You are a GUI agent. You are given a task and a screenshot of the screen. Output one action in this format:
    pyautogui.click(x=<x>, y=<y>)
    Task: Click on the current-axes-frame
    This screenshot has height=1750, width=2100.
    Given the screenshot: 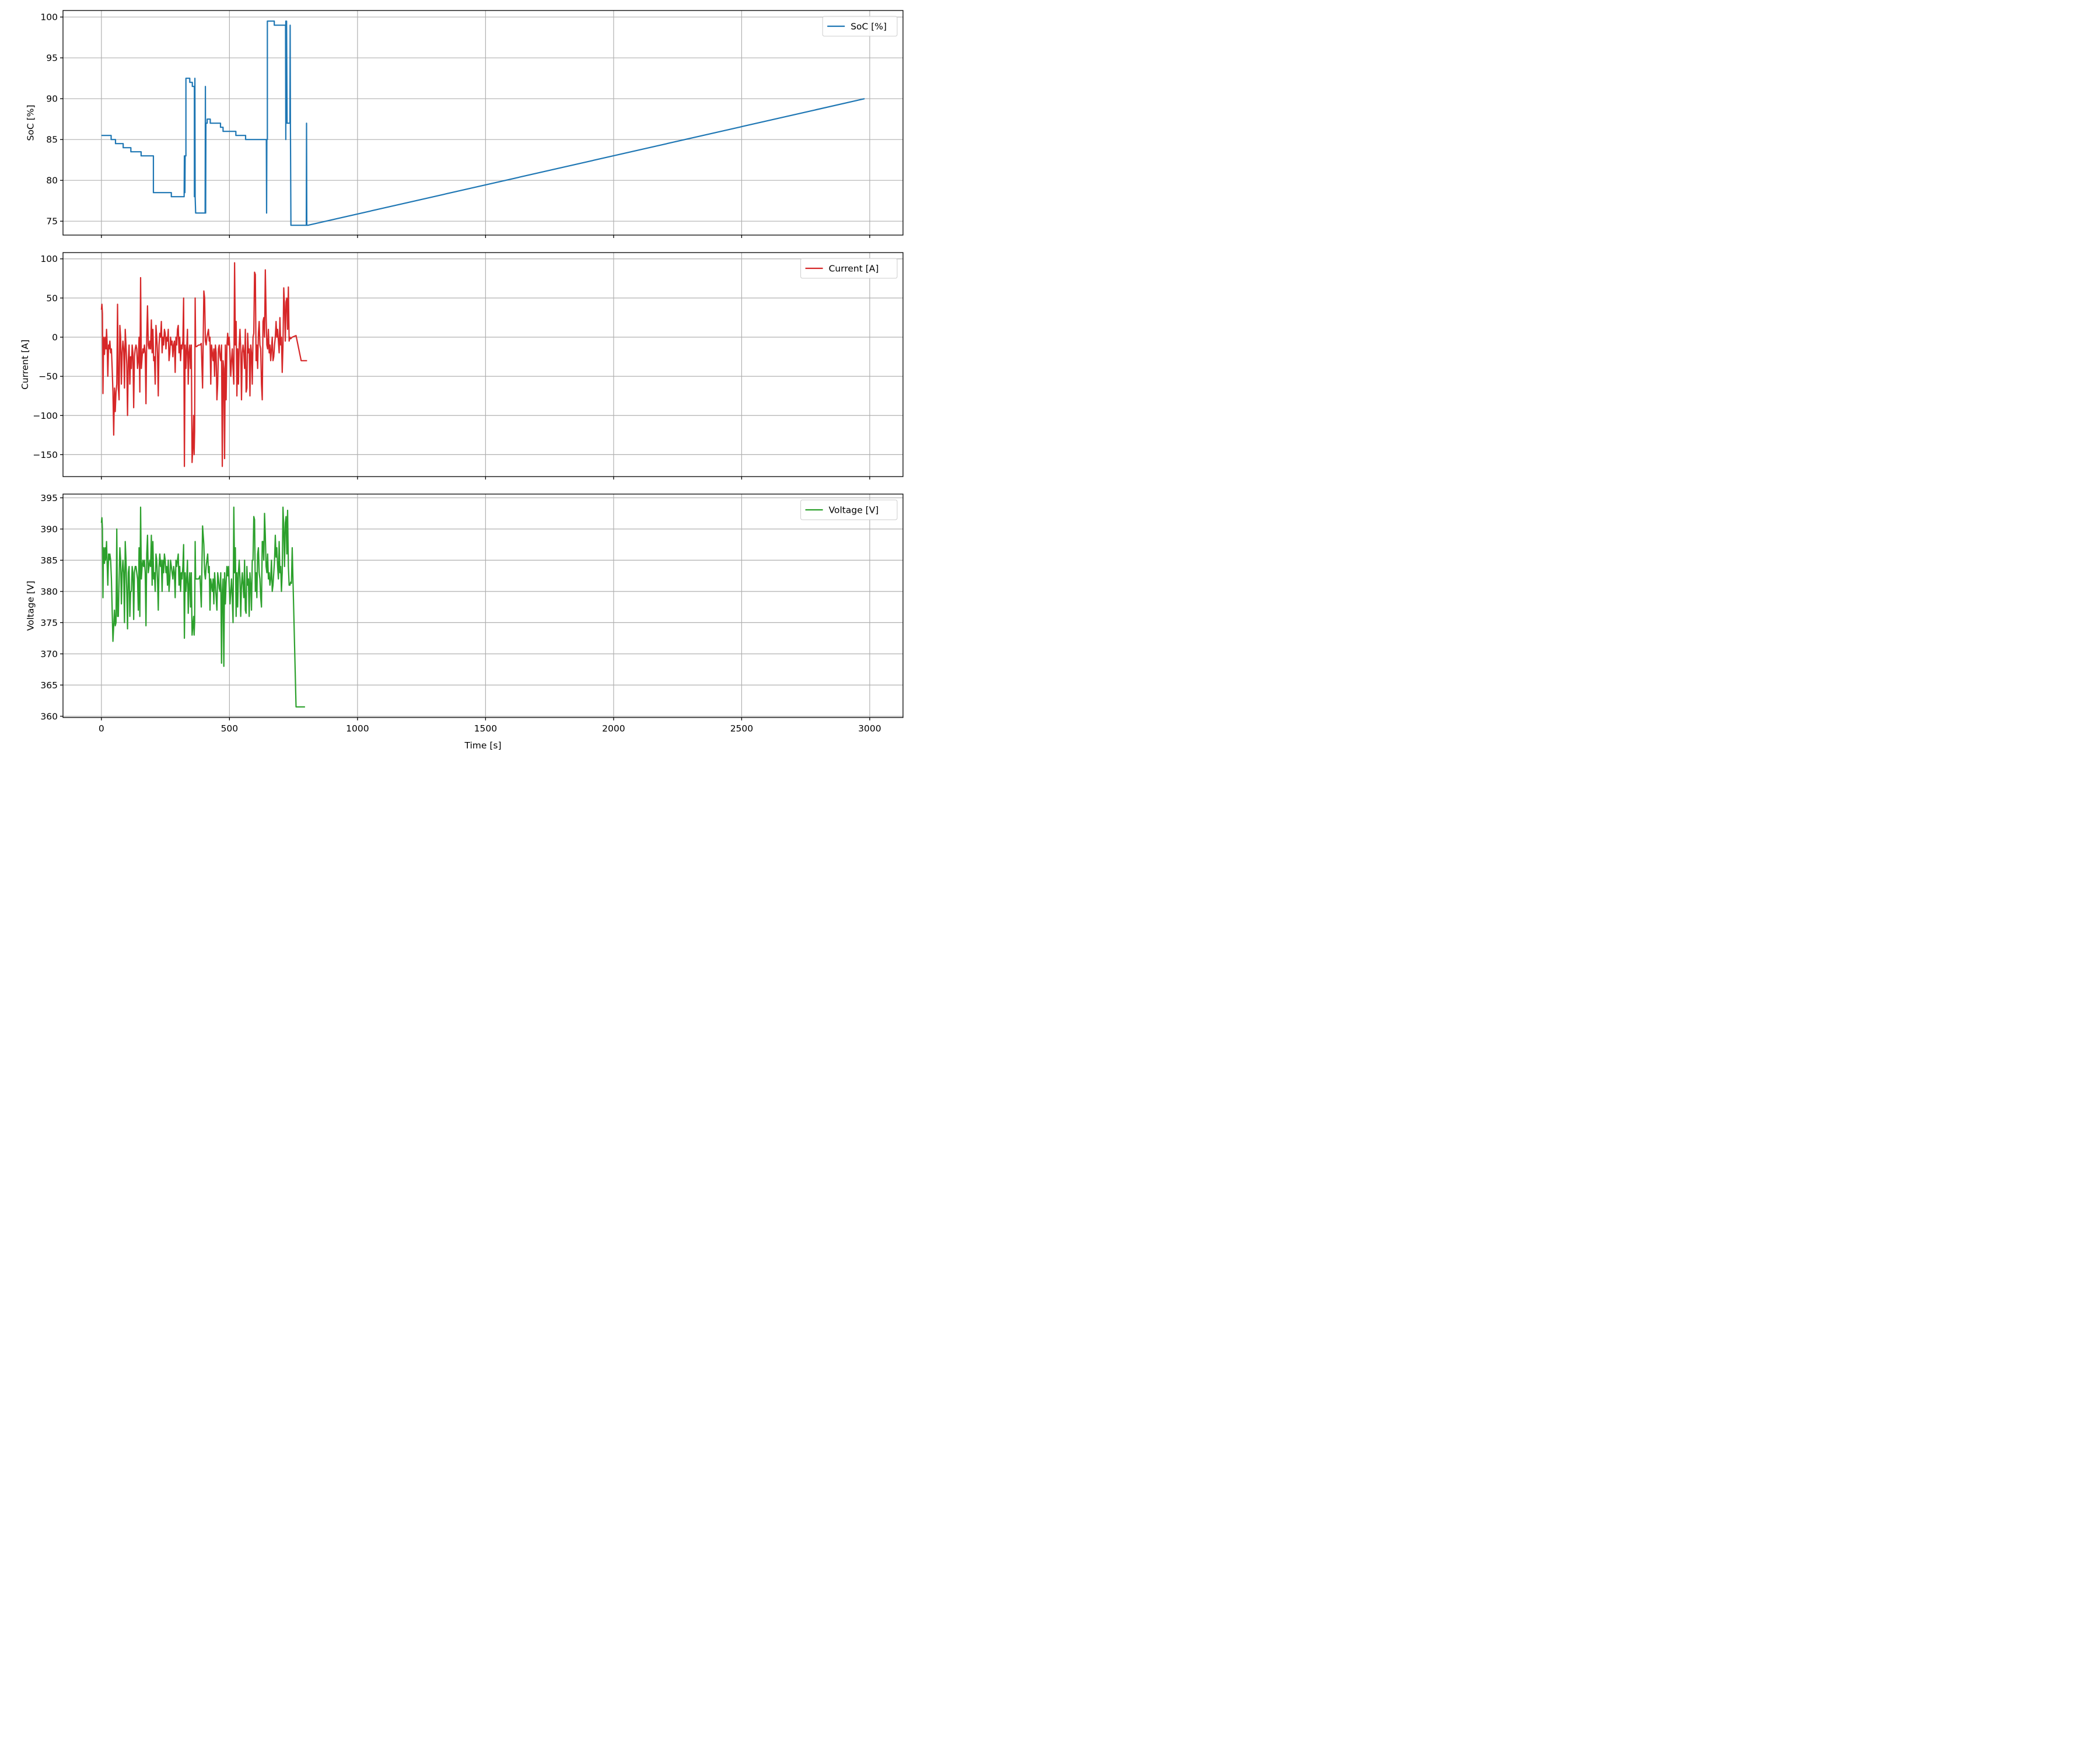 What is the action you would take?
    pyautogui.click(x=483, y=364)
    